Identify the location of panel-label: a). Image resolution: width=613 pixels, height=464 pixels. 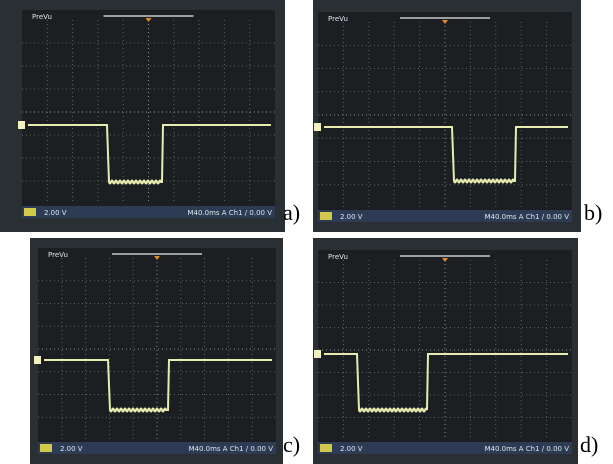
(291, 212).